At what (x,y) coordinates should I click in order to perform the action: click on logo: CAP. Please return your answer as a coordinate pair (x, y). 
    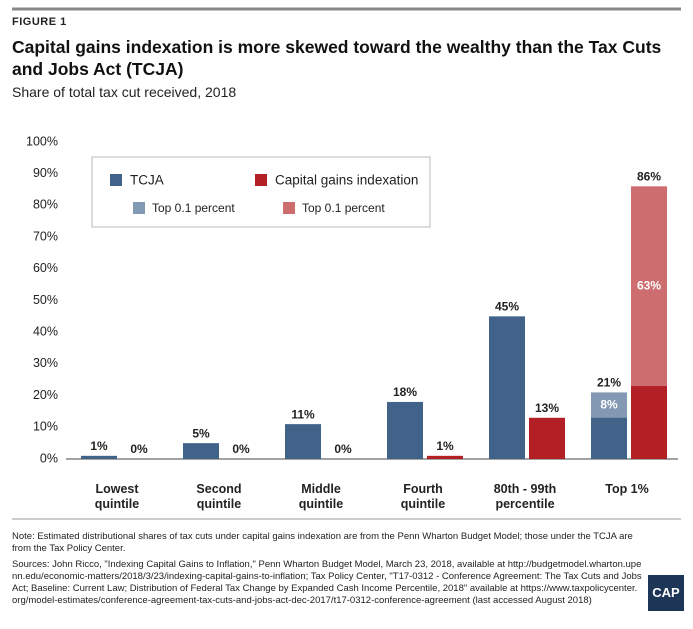
    Looking at the image, I should click on (666, 593).